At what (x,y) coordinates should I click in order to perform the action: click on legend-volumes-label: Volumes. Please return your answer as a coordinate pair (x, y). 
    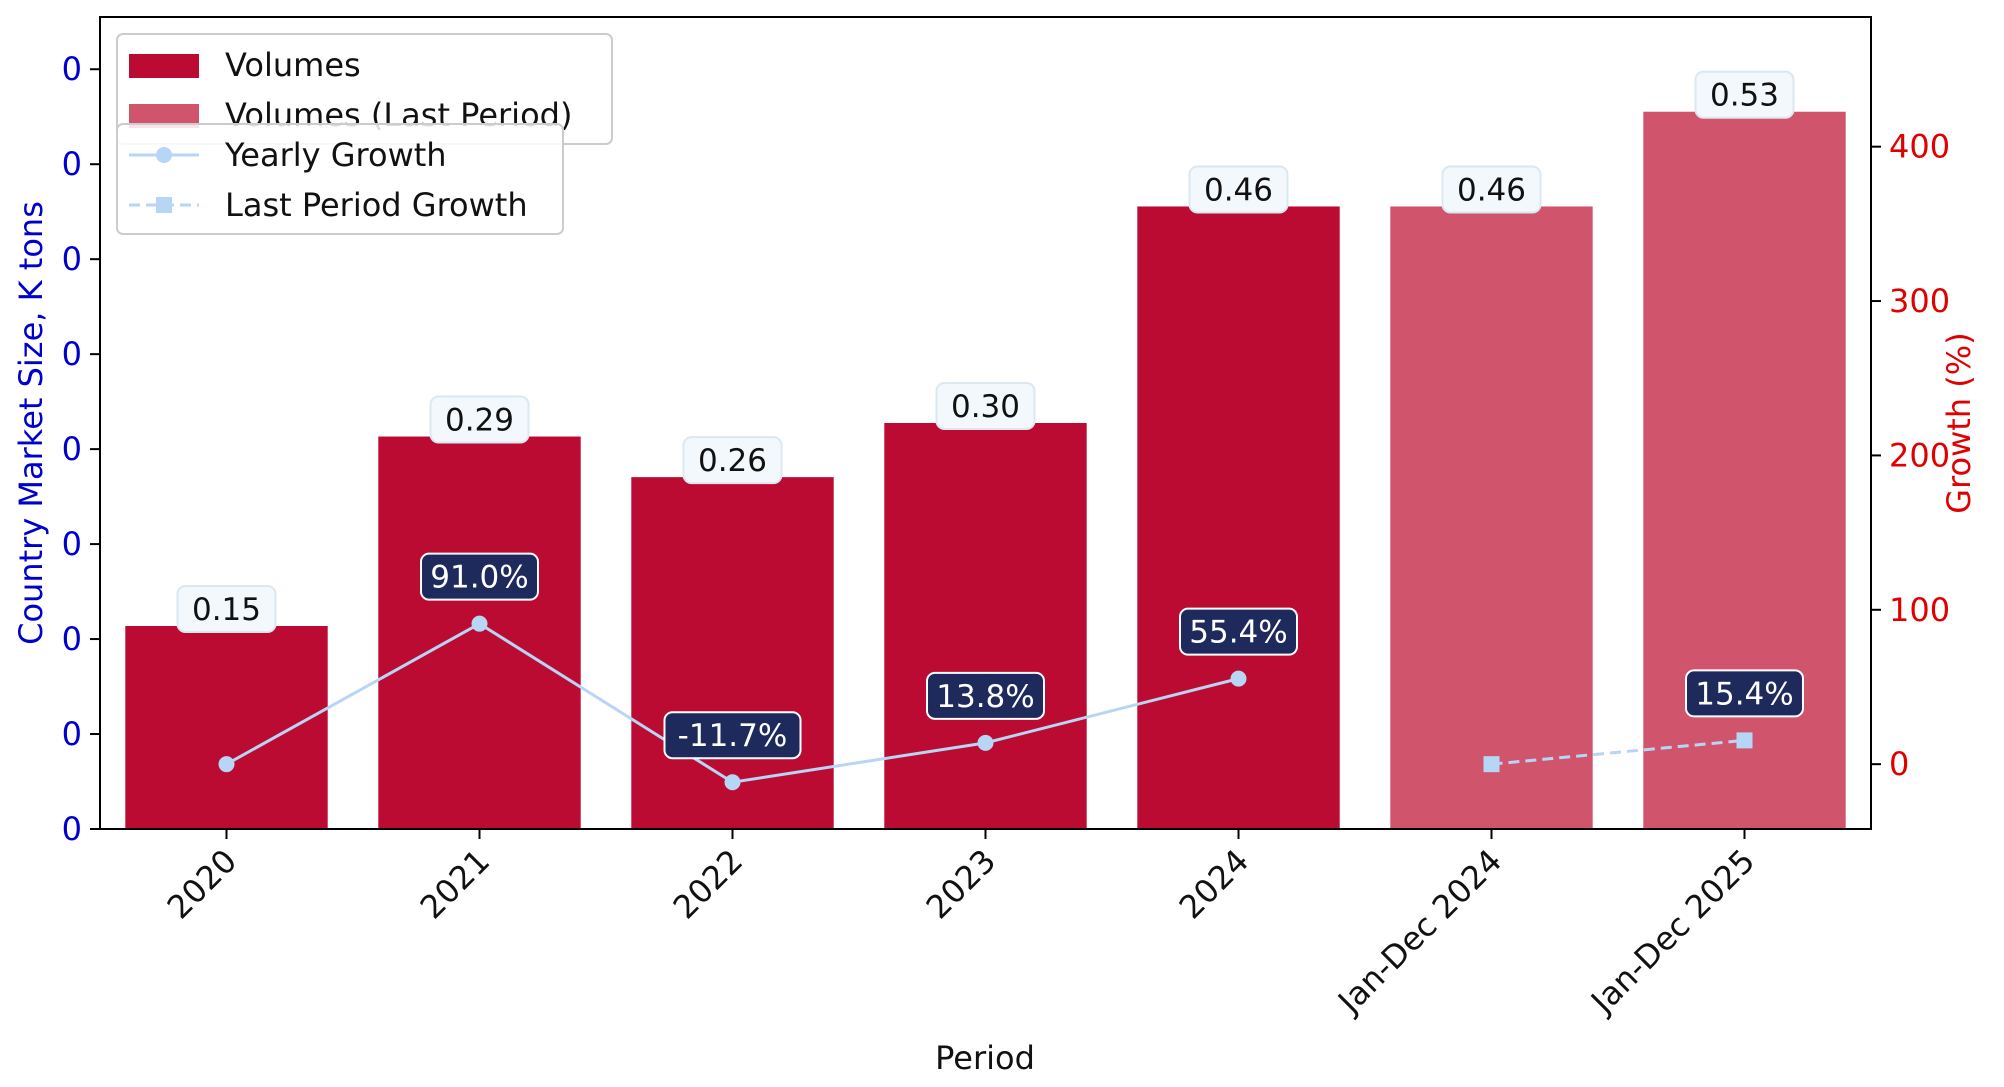
    Looking at the image, I should click on (293, 65).